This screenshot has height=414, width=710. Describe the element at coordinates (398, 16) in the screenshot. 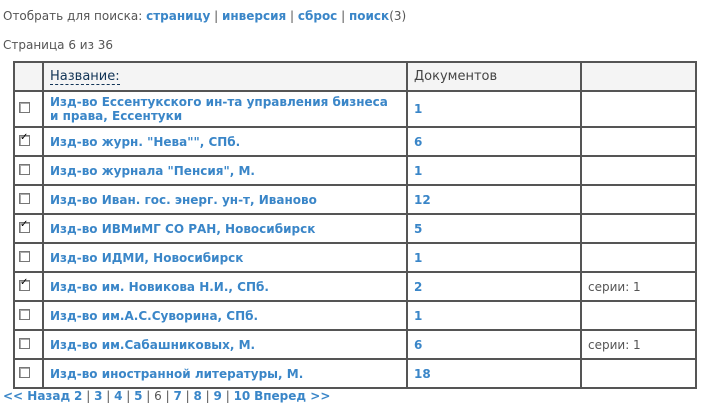

I see `search-count: (3)` at that location.